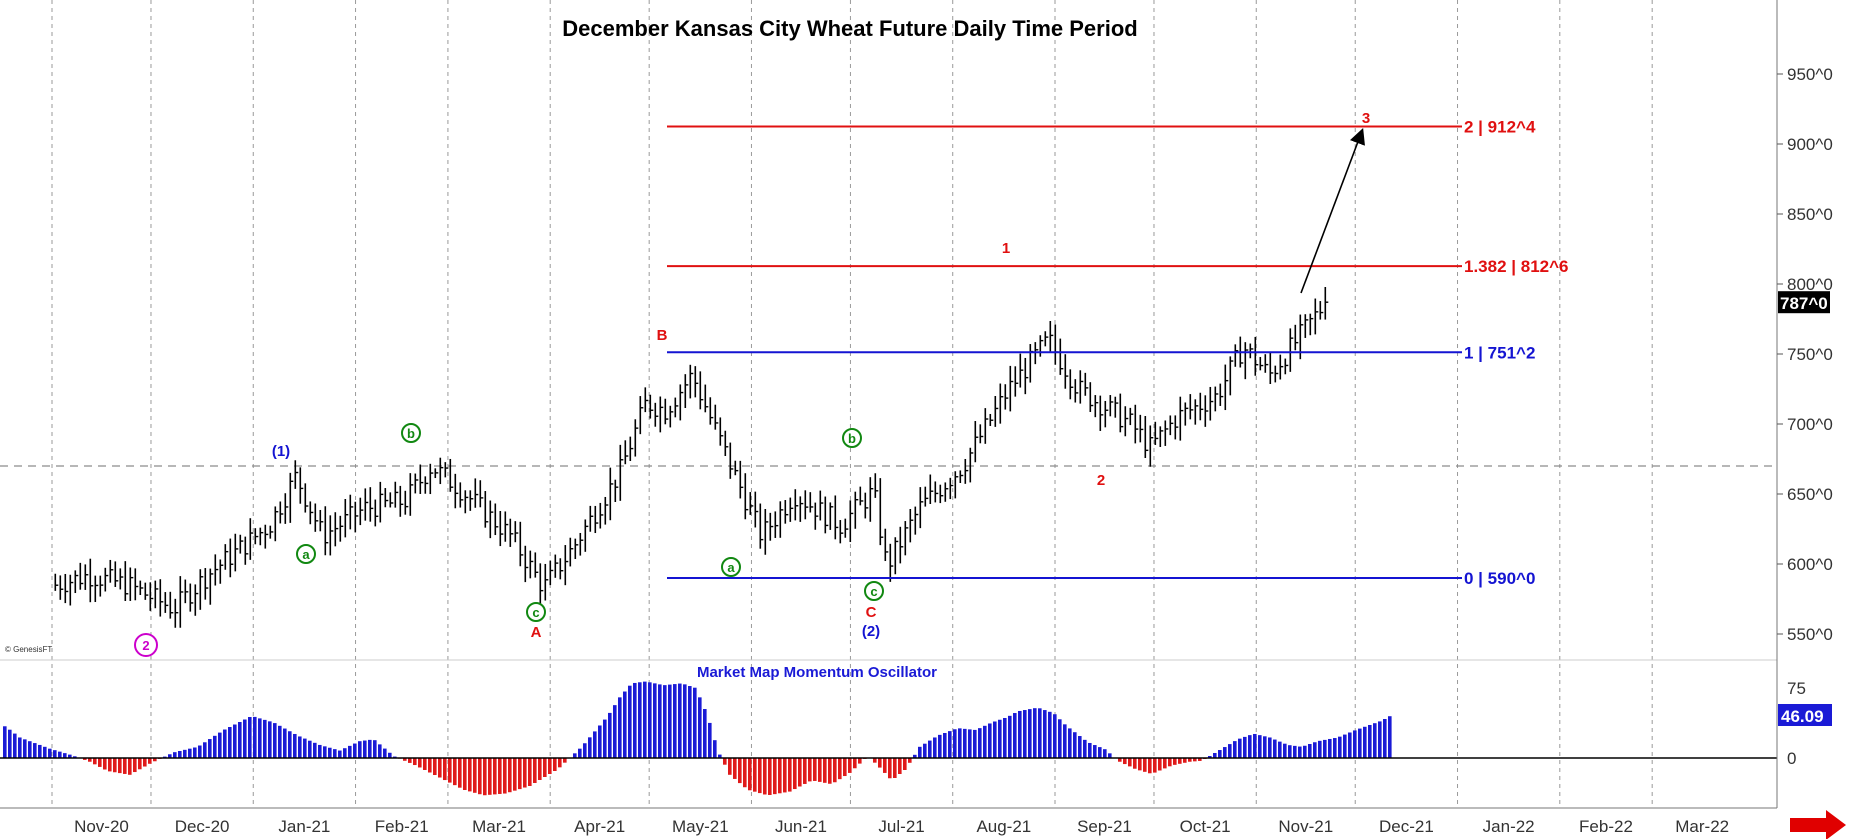 The image size is (1853, 839). I want to click on circled-label: c, so click(873, 591).